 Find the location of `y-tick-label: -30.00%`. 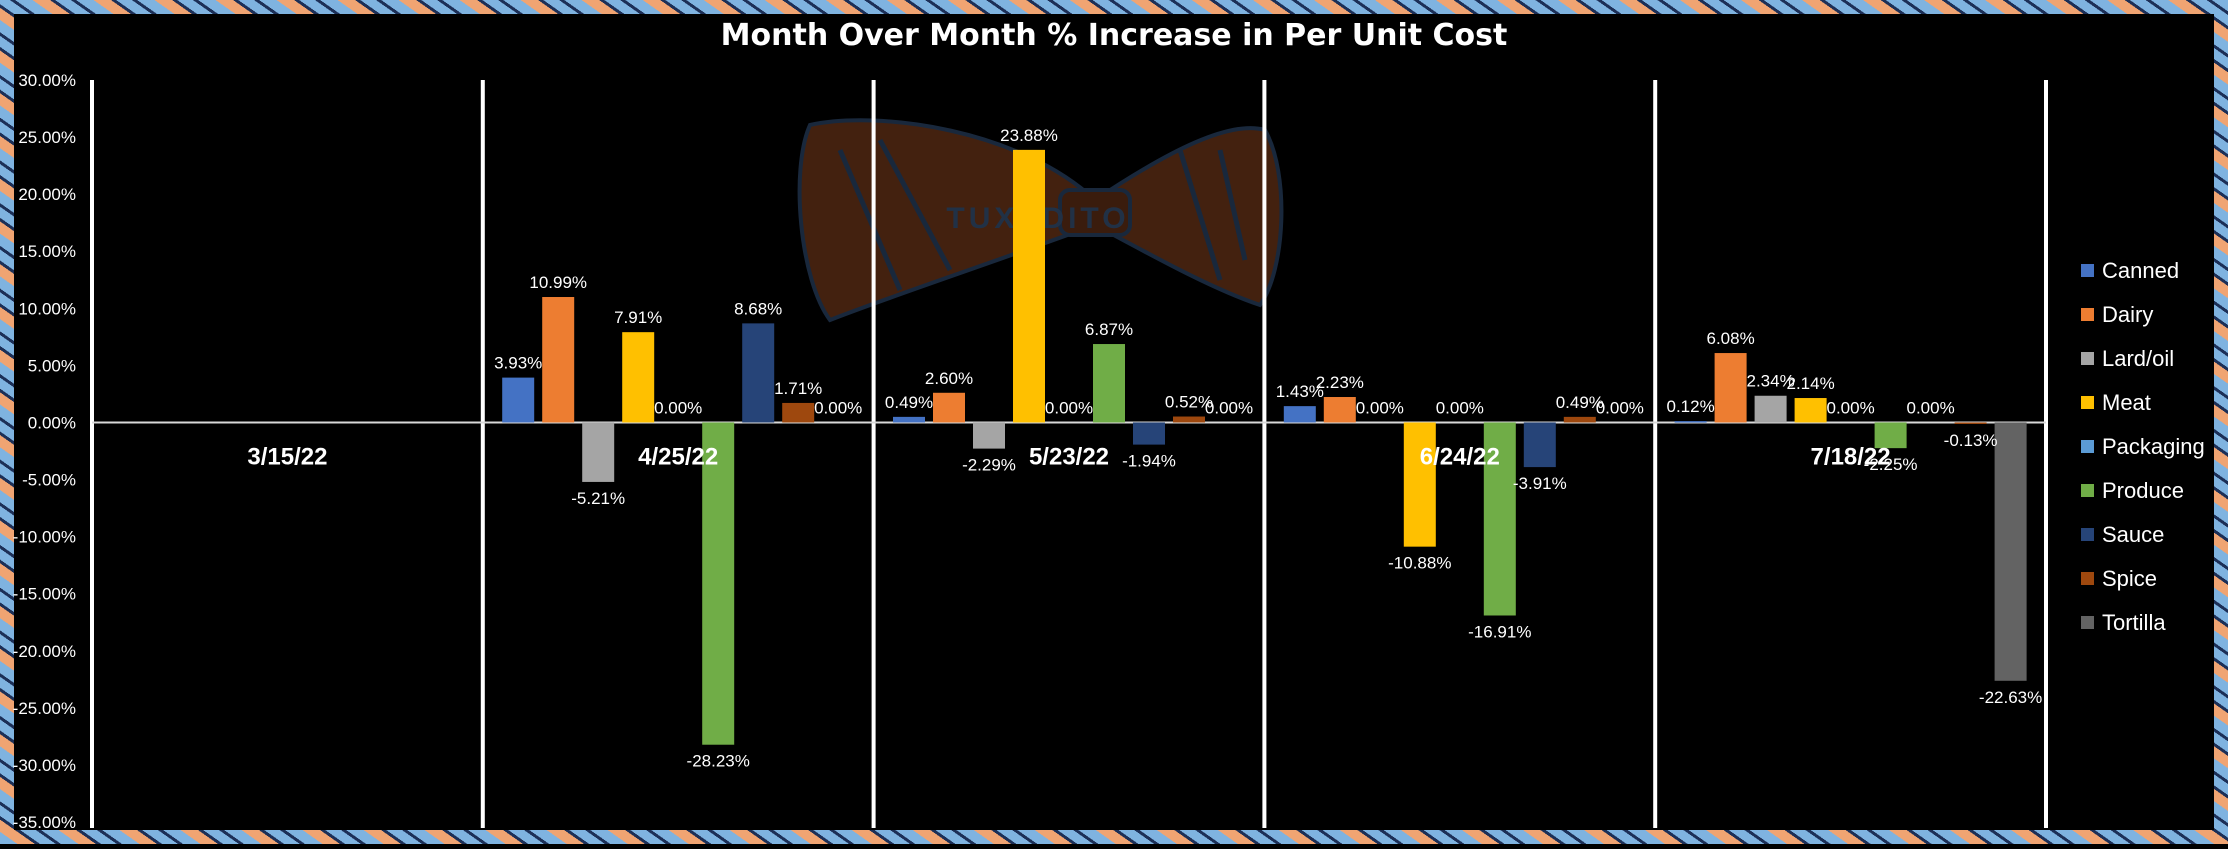

y-tick-label: -30.00% is located at coordinates (44, 765).